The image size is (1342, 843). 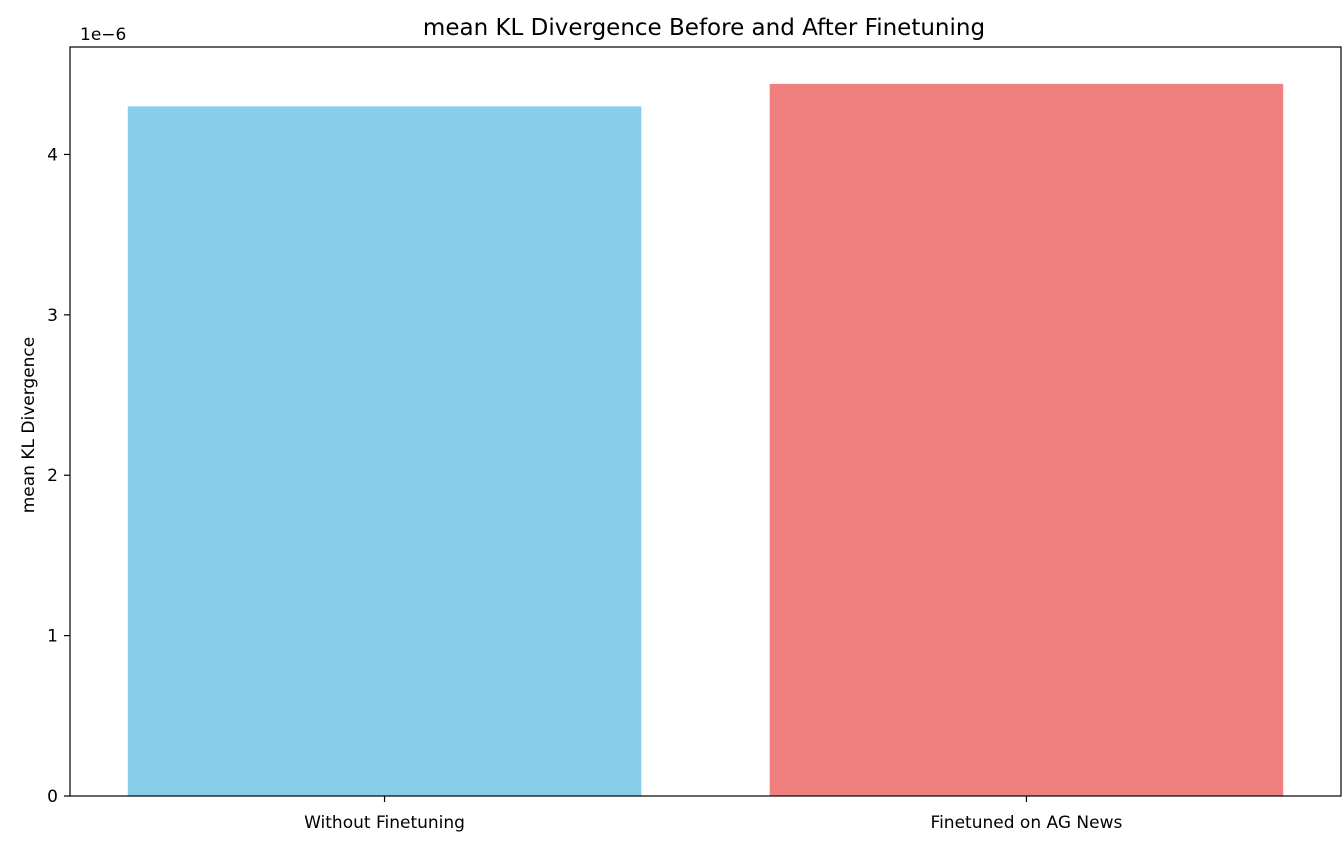 I want to click on y-tick-label: 2, so click(x=52, y=476).